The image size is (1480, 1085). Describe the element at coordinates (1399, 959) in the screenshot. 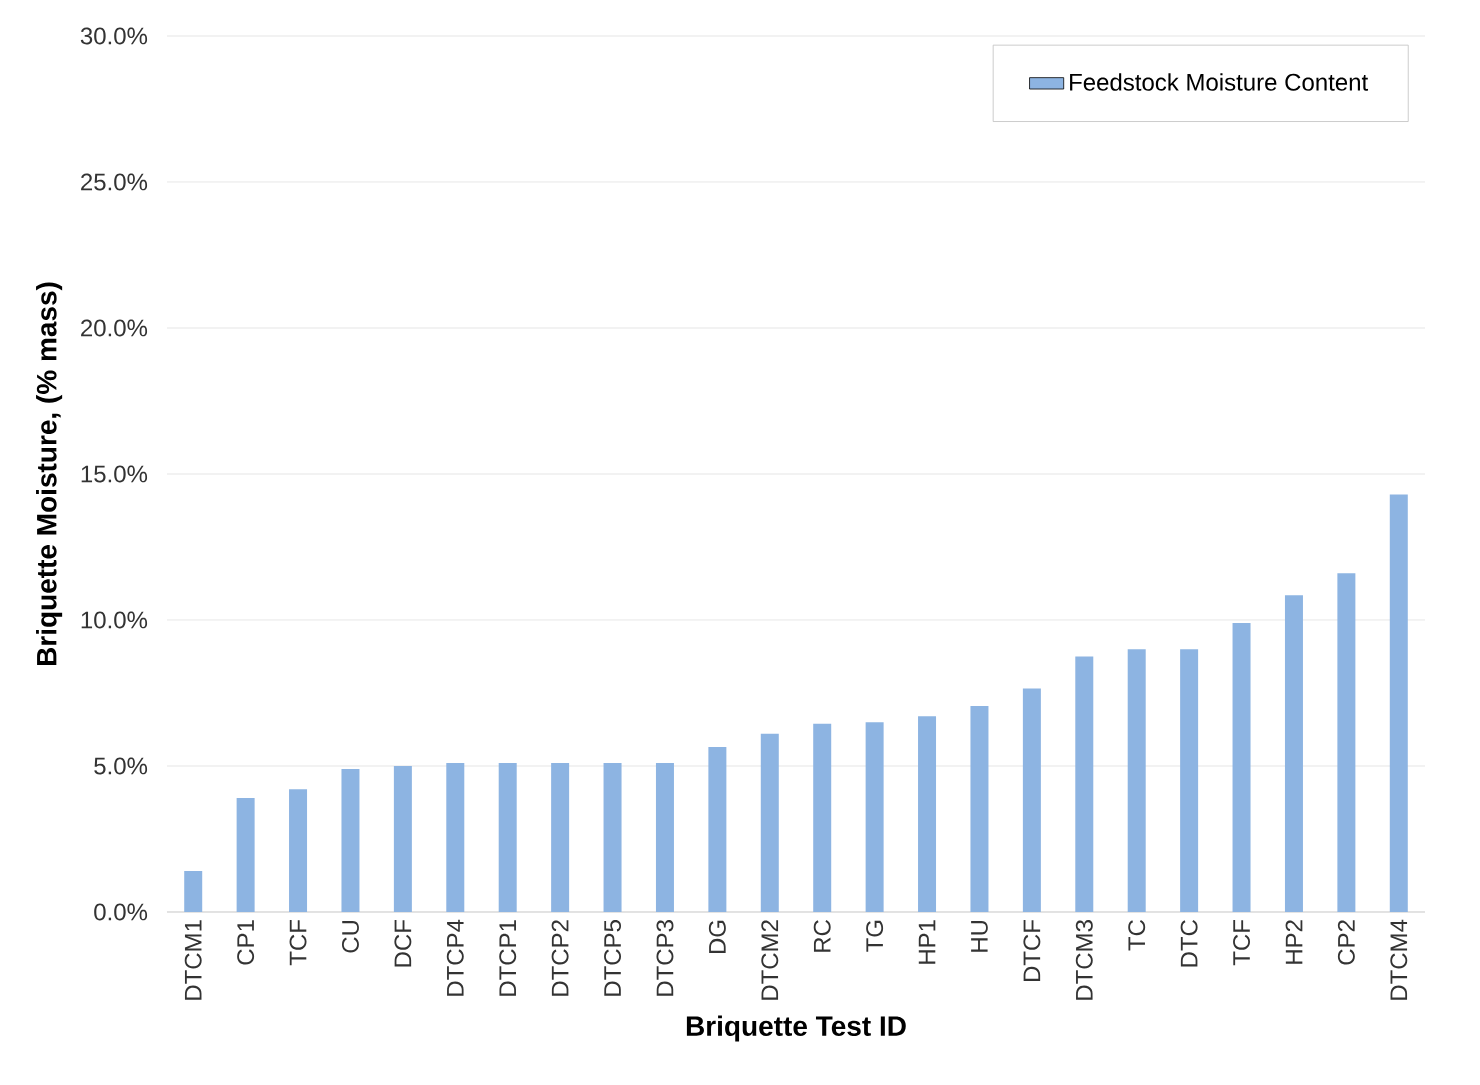

I see `x-tick-label: DTCM4` at that location.